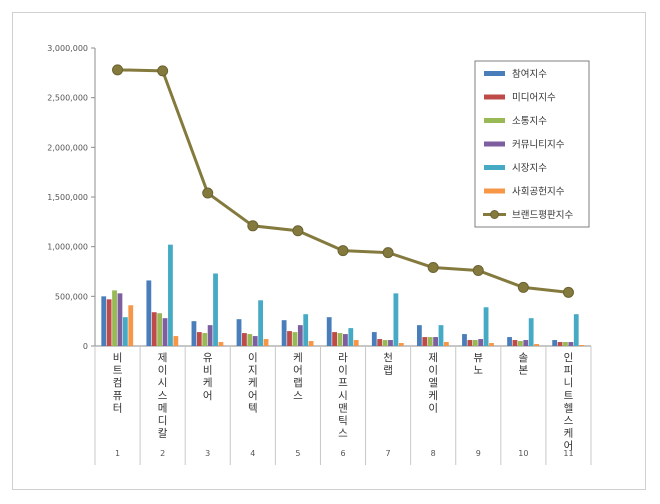 This screenshot has width=660, height=504. I want to click on y-tick-label: 2,500,000, so click(67, 98).